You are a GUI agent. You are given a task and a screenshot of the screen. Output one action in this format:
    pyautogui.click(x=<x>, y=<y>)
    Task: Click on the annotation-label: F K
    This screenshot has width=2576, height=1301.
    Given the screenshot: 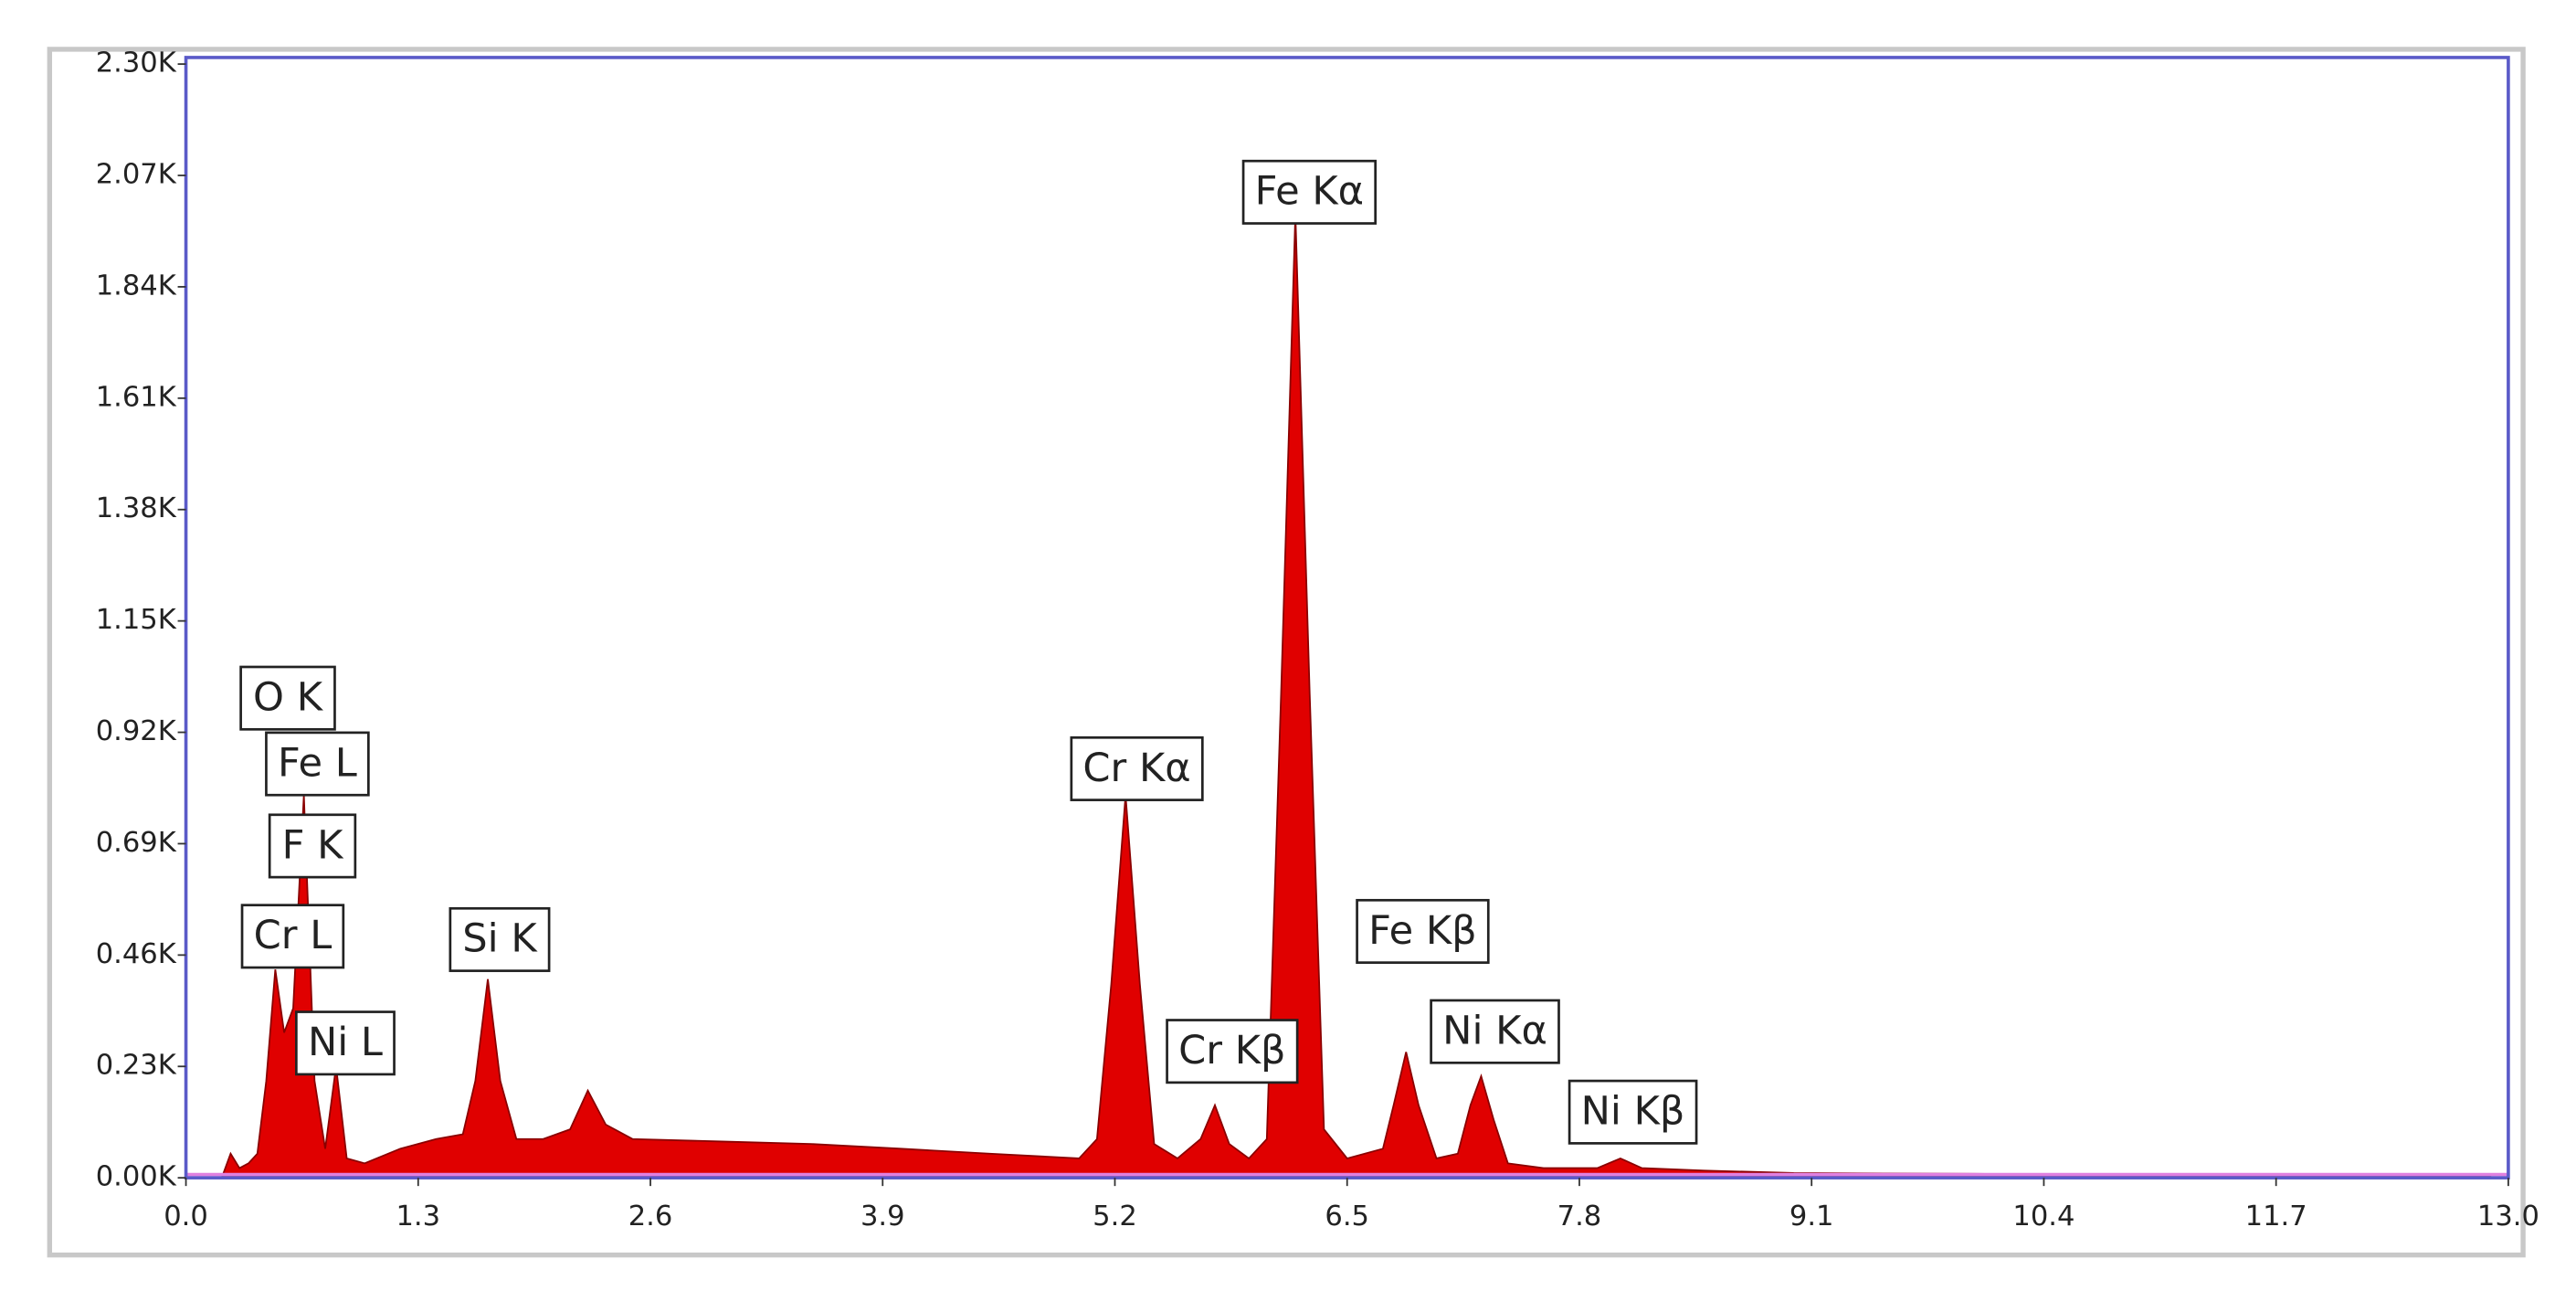 What is the action you would take?
    pyautogui.click(x=313, y=845)
    